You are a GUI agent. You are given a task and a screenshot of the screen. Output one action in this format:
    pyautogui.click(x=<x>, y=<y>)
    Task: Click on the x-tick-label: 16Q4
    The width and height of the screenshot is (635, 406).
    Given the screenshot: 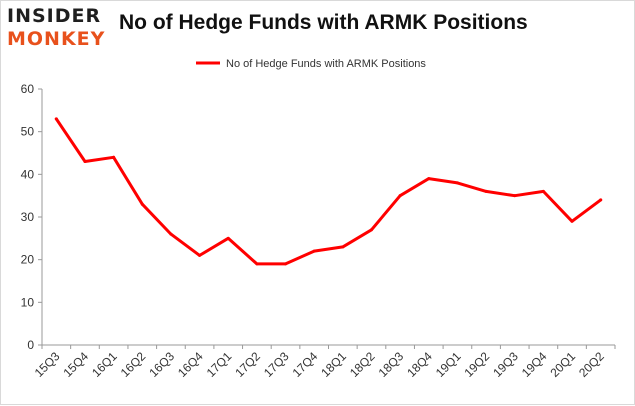 What is the action you would take?
    pyautogui.click(x=190, y=364)
    